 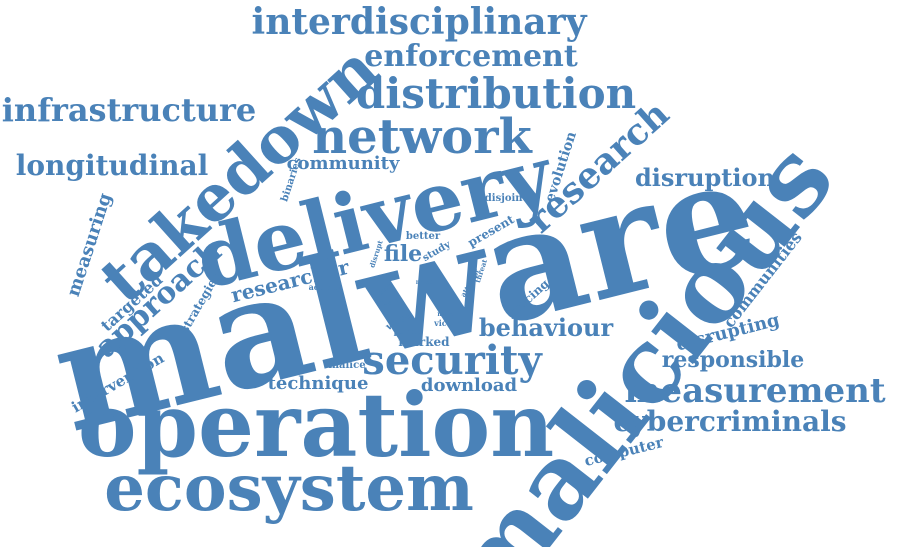 I want to click on word-period: period, so click(x=408, y=331).